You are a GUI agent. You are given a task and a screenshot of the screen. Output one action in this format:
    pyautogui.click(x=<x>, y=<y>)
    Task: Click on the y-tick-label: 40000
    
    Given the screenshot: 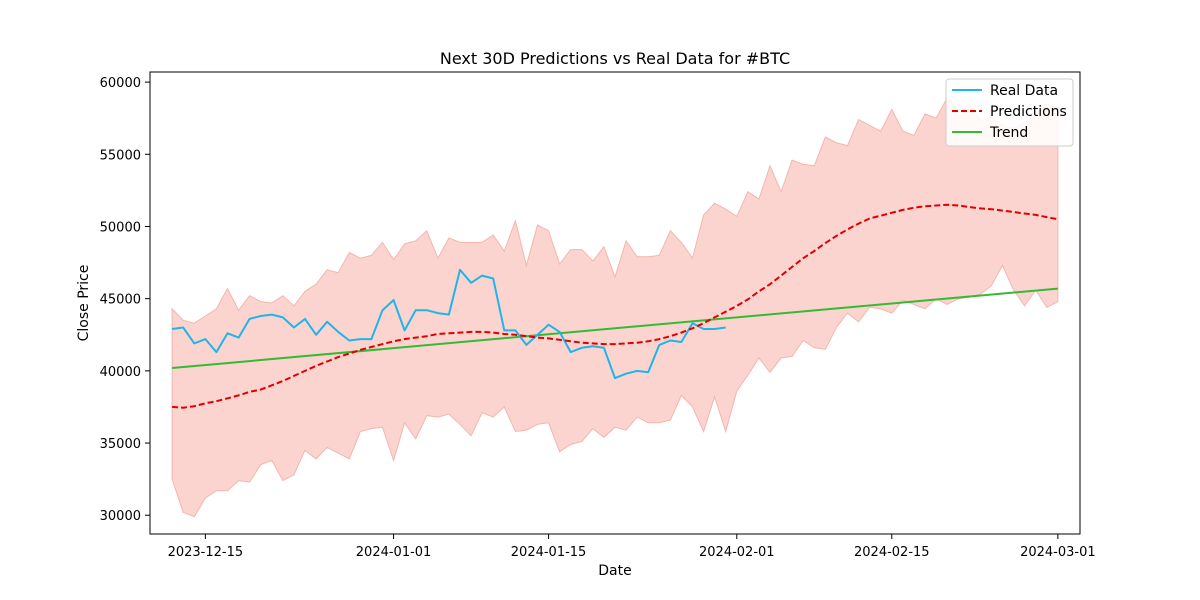 What is the action you would take?
    pyautogui.click(x=120, y=372)
    